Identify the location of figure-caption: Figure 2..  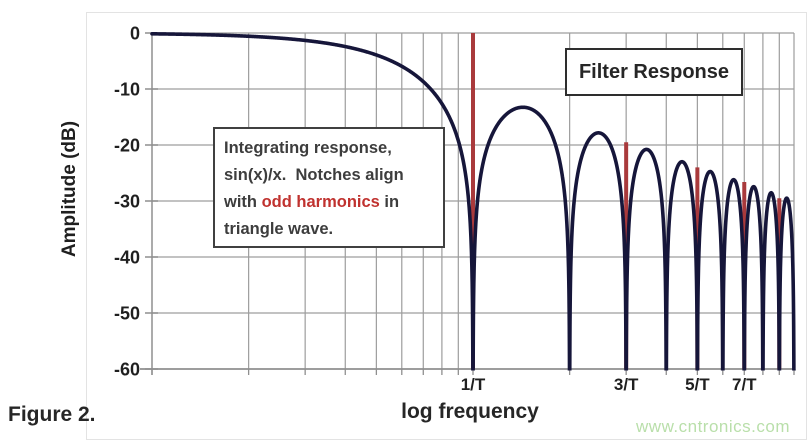
(52, 414).